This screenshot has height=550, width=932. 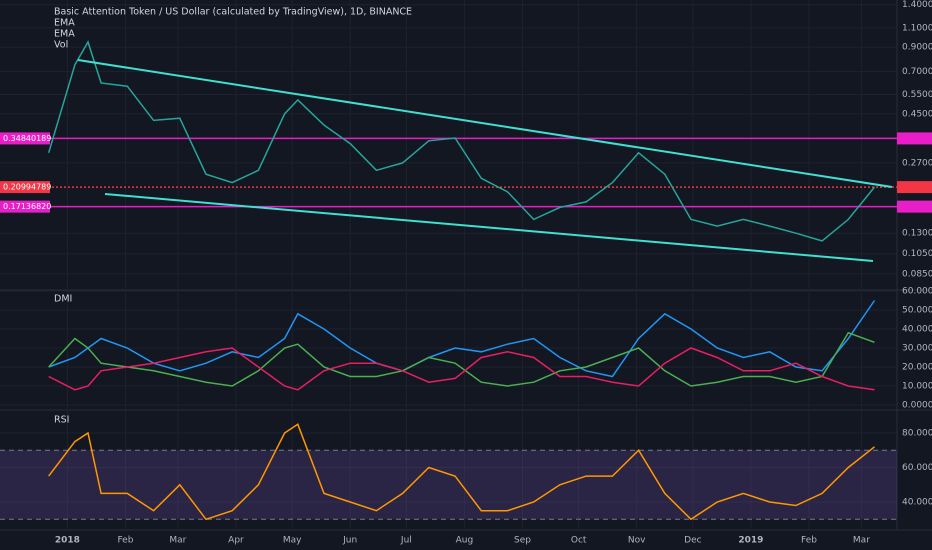 I want to click on y-tick-label: 1.40000000, so click(x=917, y=5).